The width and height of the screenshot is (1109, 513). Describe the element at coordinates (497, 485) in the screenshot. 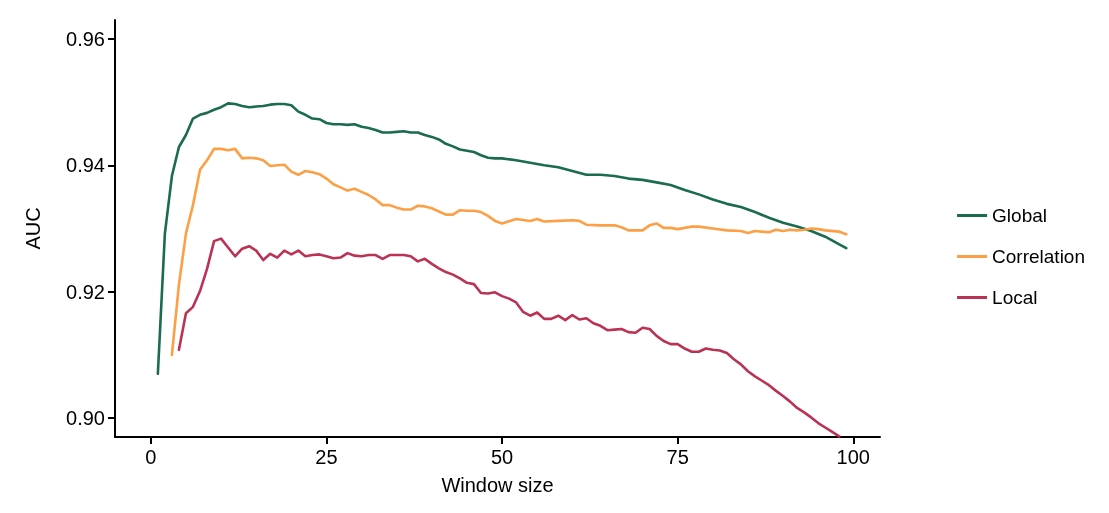

I see `x-axis-title: Window size` at that location.